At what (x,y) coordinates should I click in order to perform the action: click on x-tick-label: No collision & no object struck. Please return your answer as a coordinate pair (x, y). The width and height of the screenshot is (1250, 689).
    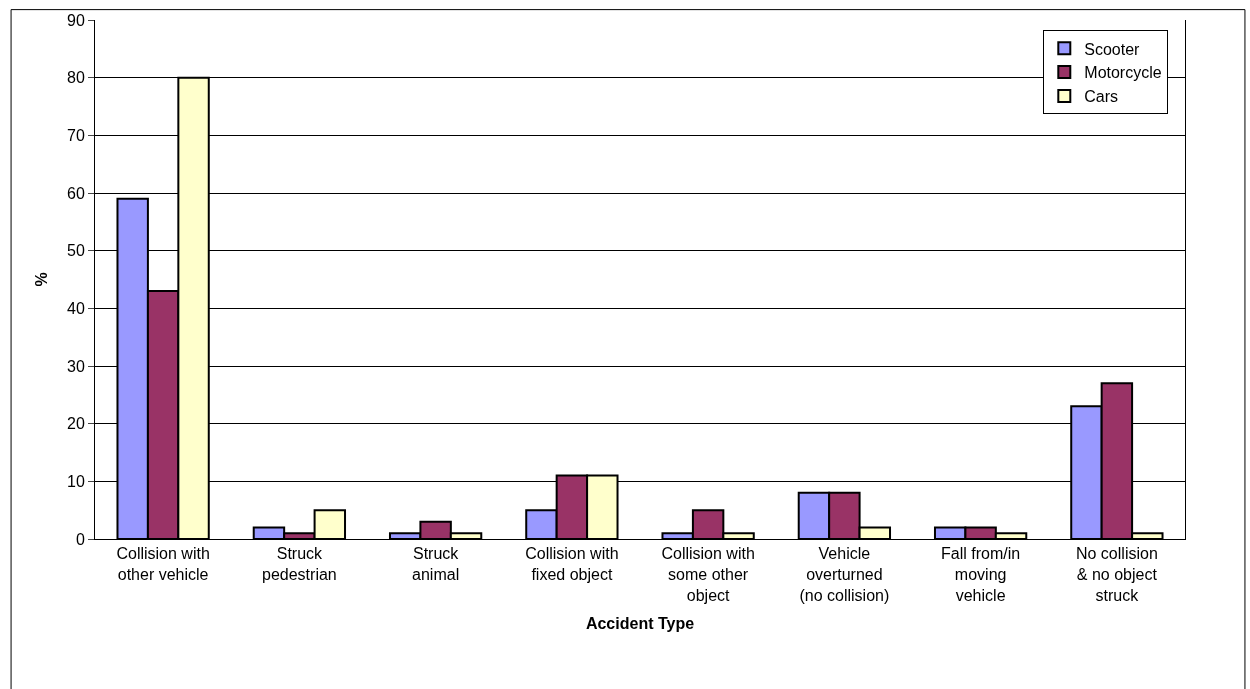
    Looking at the image, I should click on (1116, 574).